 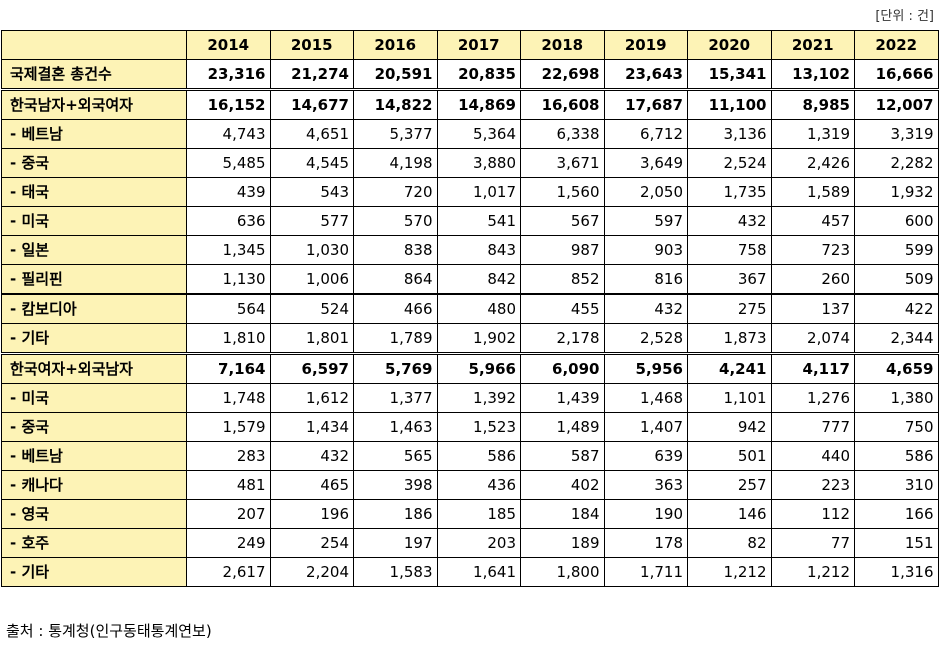 I want to click on value-cell: 151, so click(x=896, y=543).